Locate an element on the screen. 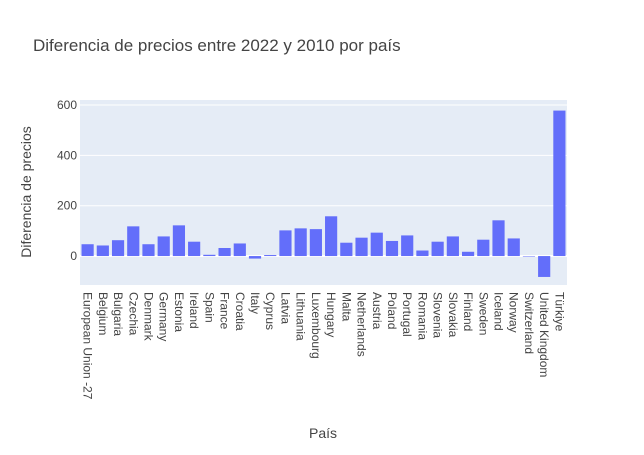 The height and width of the screenshot is (455, 644). x-tick-label: Denmark is located at coordinates (148, 317).